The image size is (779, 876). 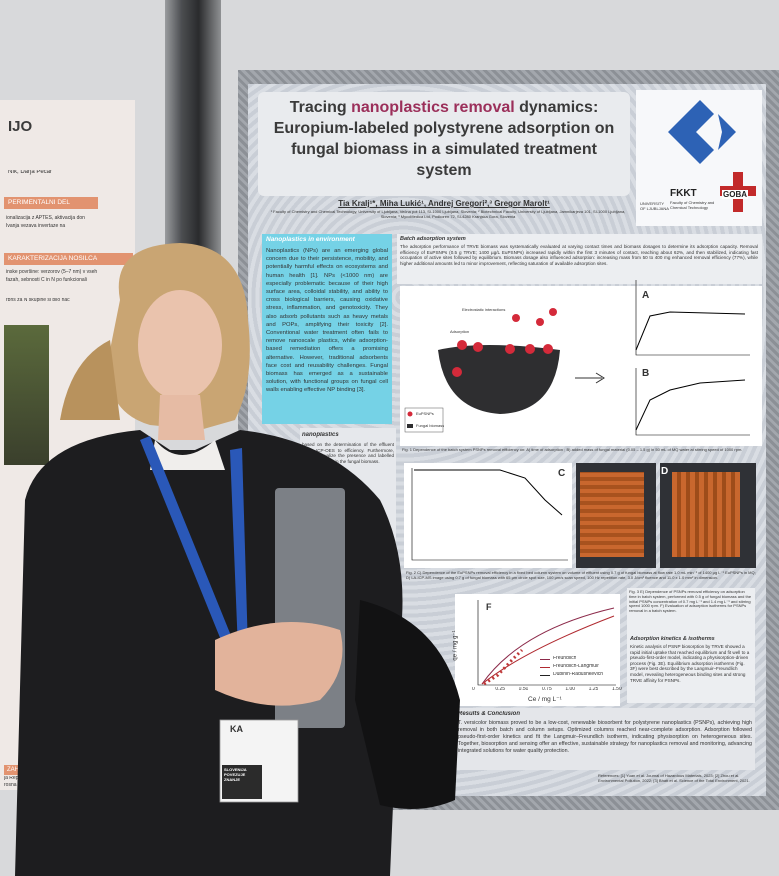 What do you see at coordinates (654, 206) in the screenshot?
I see `logo-university: UNIVERSITY OF LJUBLJANA` at bounding box center [654, 206].